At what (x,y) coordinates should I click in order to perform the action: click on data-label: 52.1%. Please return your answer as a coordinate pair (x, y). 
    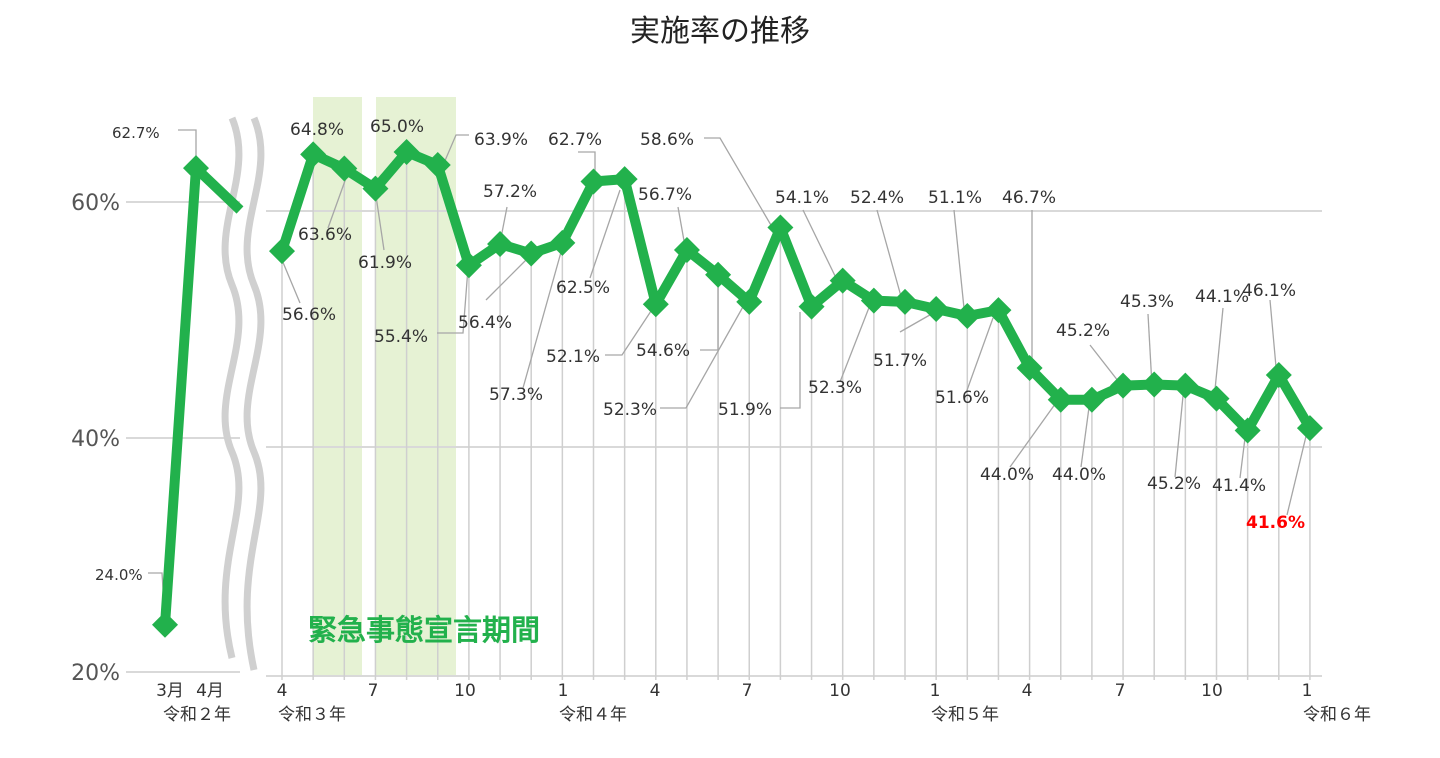
    Looking at the image, I should click on (573, 357).